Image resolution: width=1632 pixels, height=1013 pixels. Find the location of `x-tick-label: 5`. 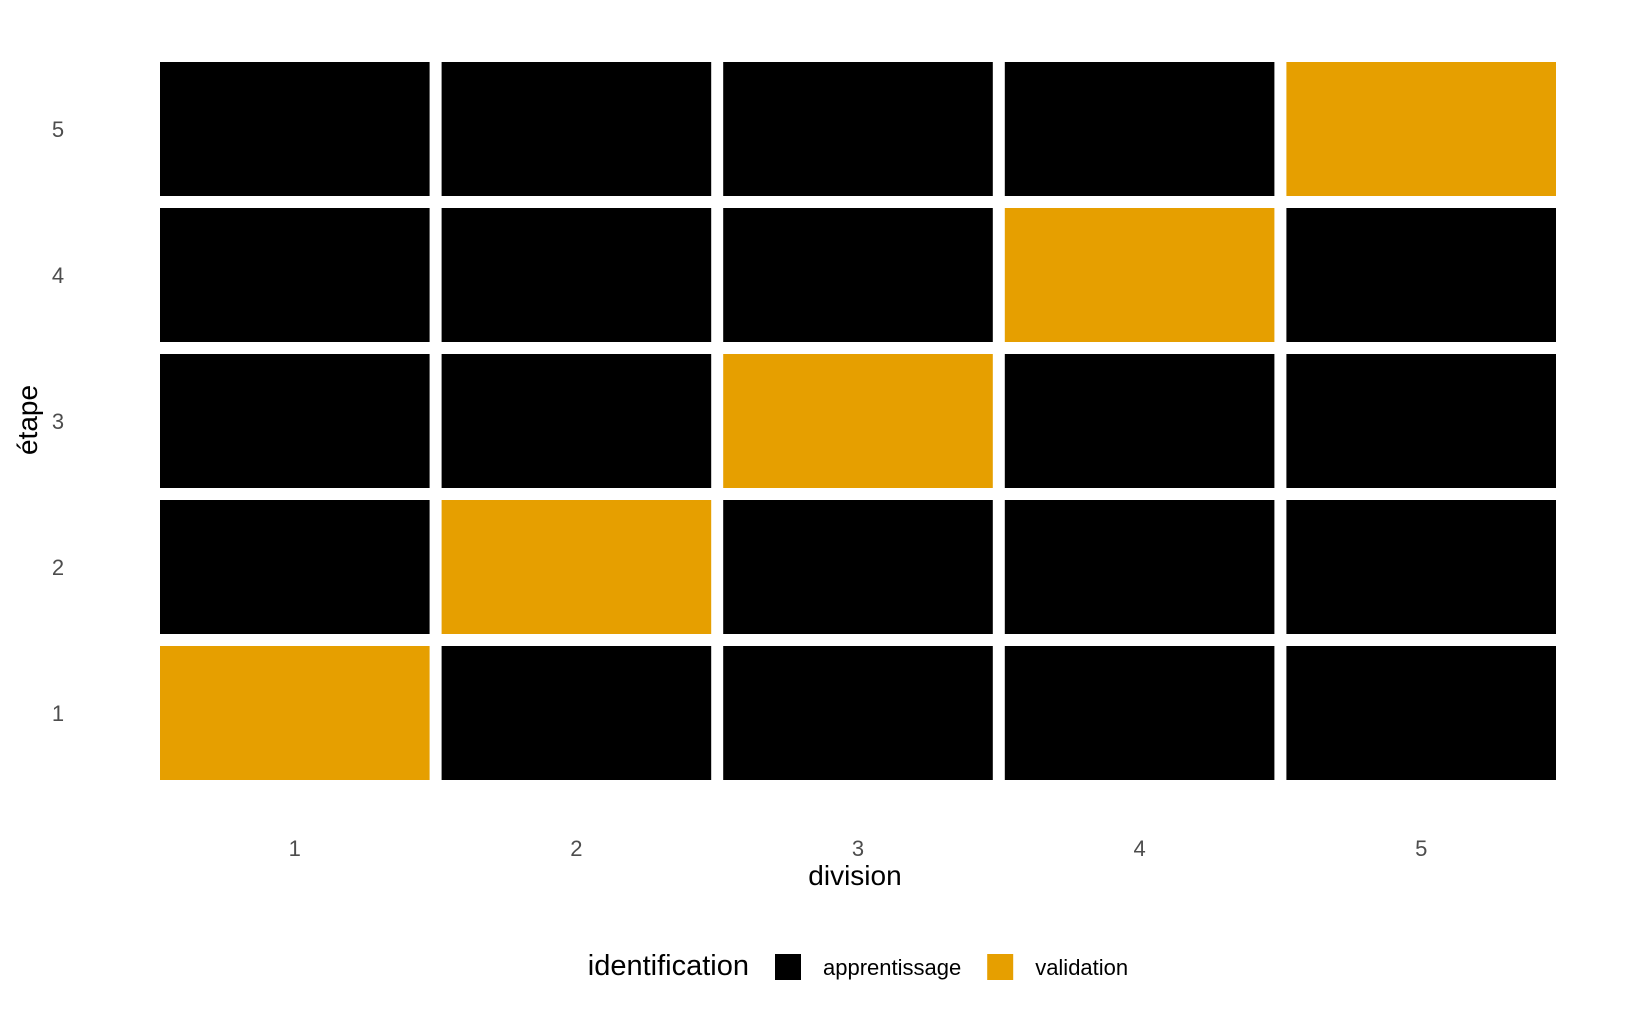

x-tick-label: 5 is located at coordinates (1421, 848).